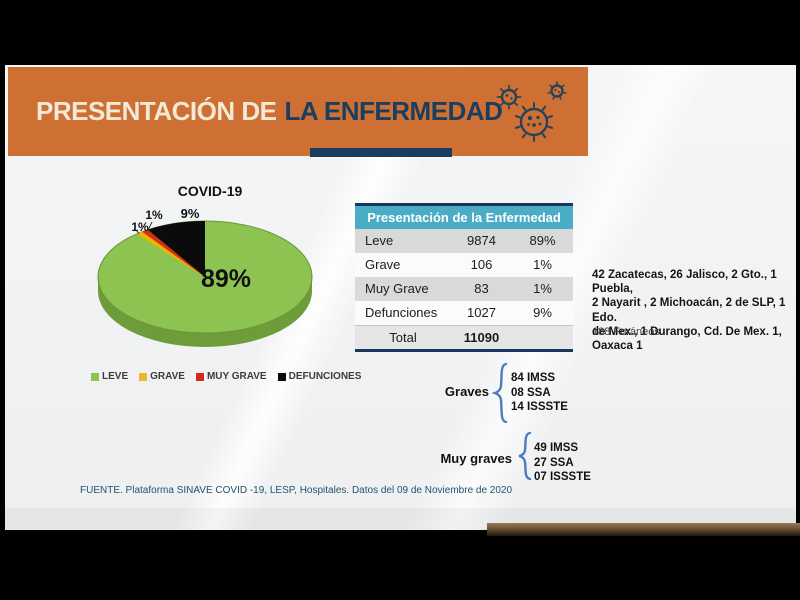  What do you see at coordinates (481, 312) in the screenshot?
I see `row-value: 1027` at bounding box center [481, 312].